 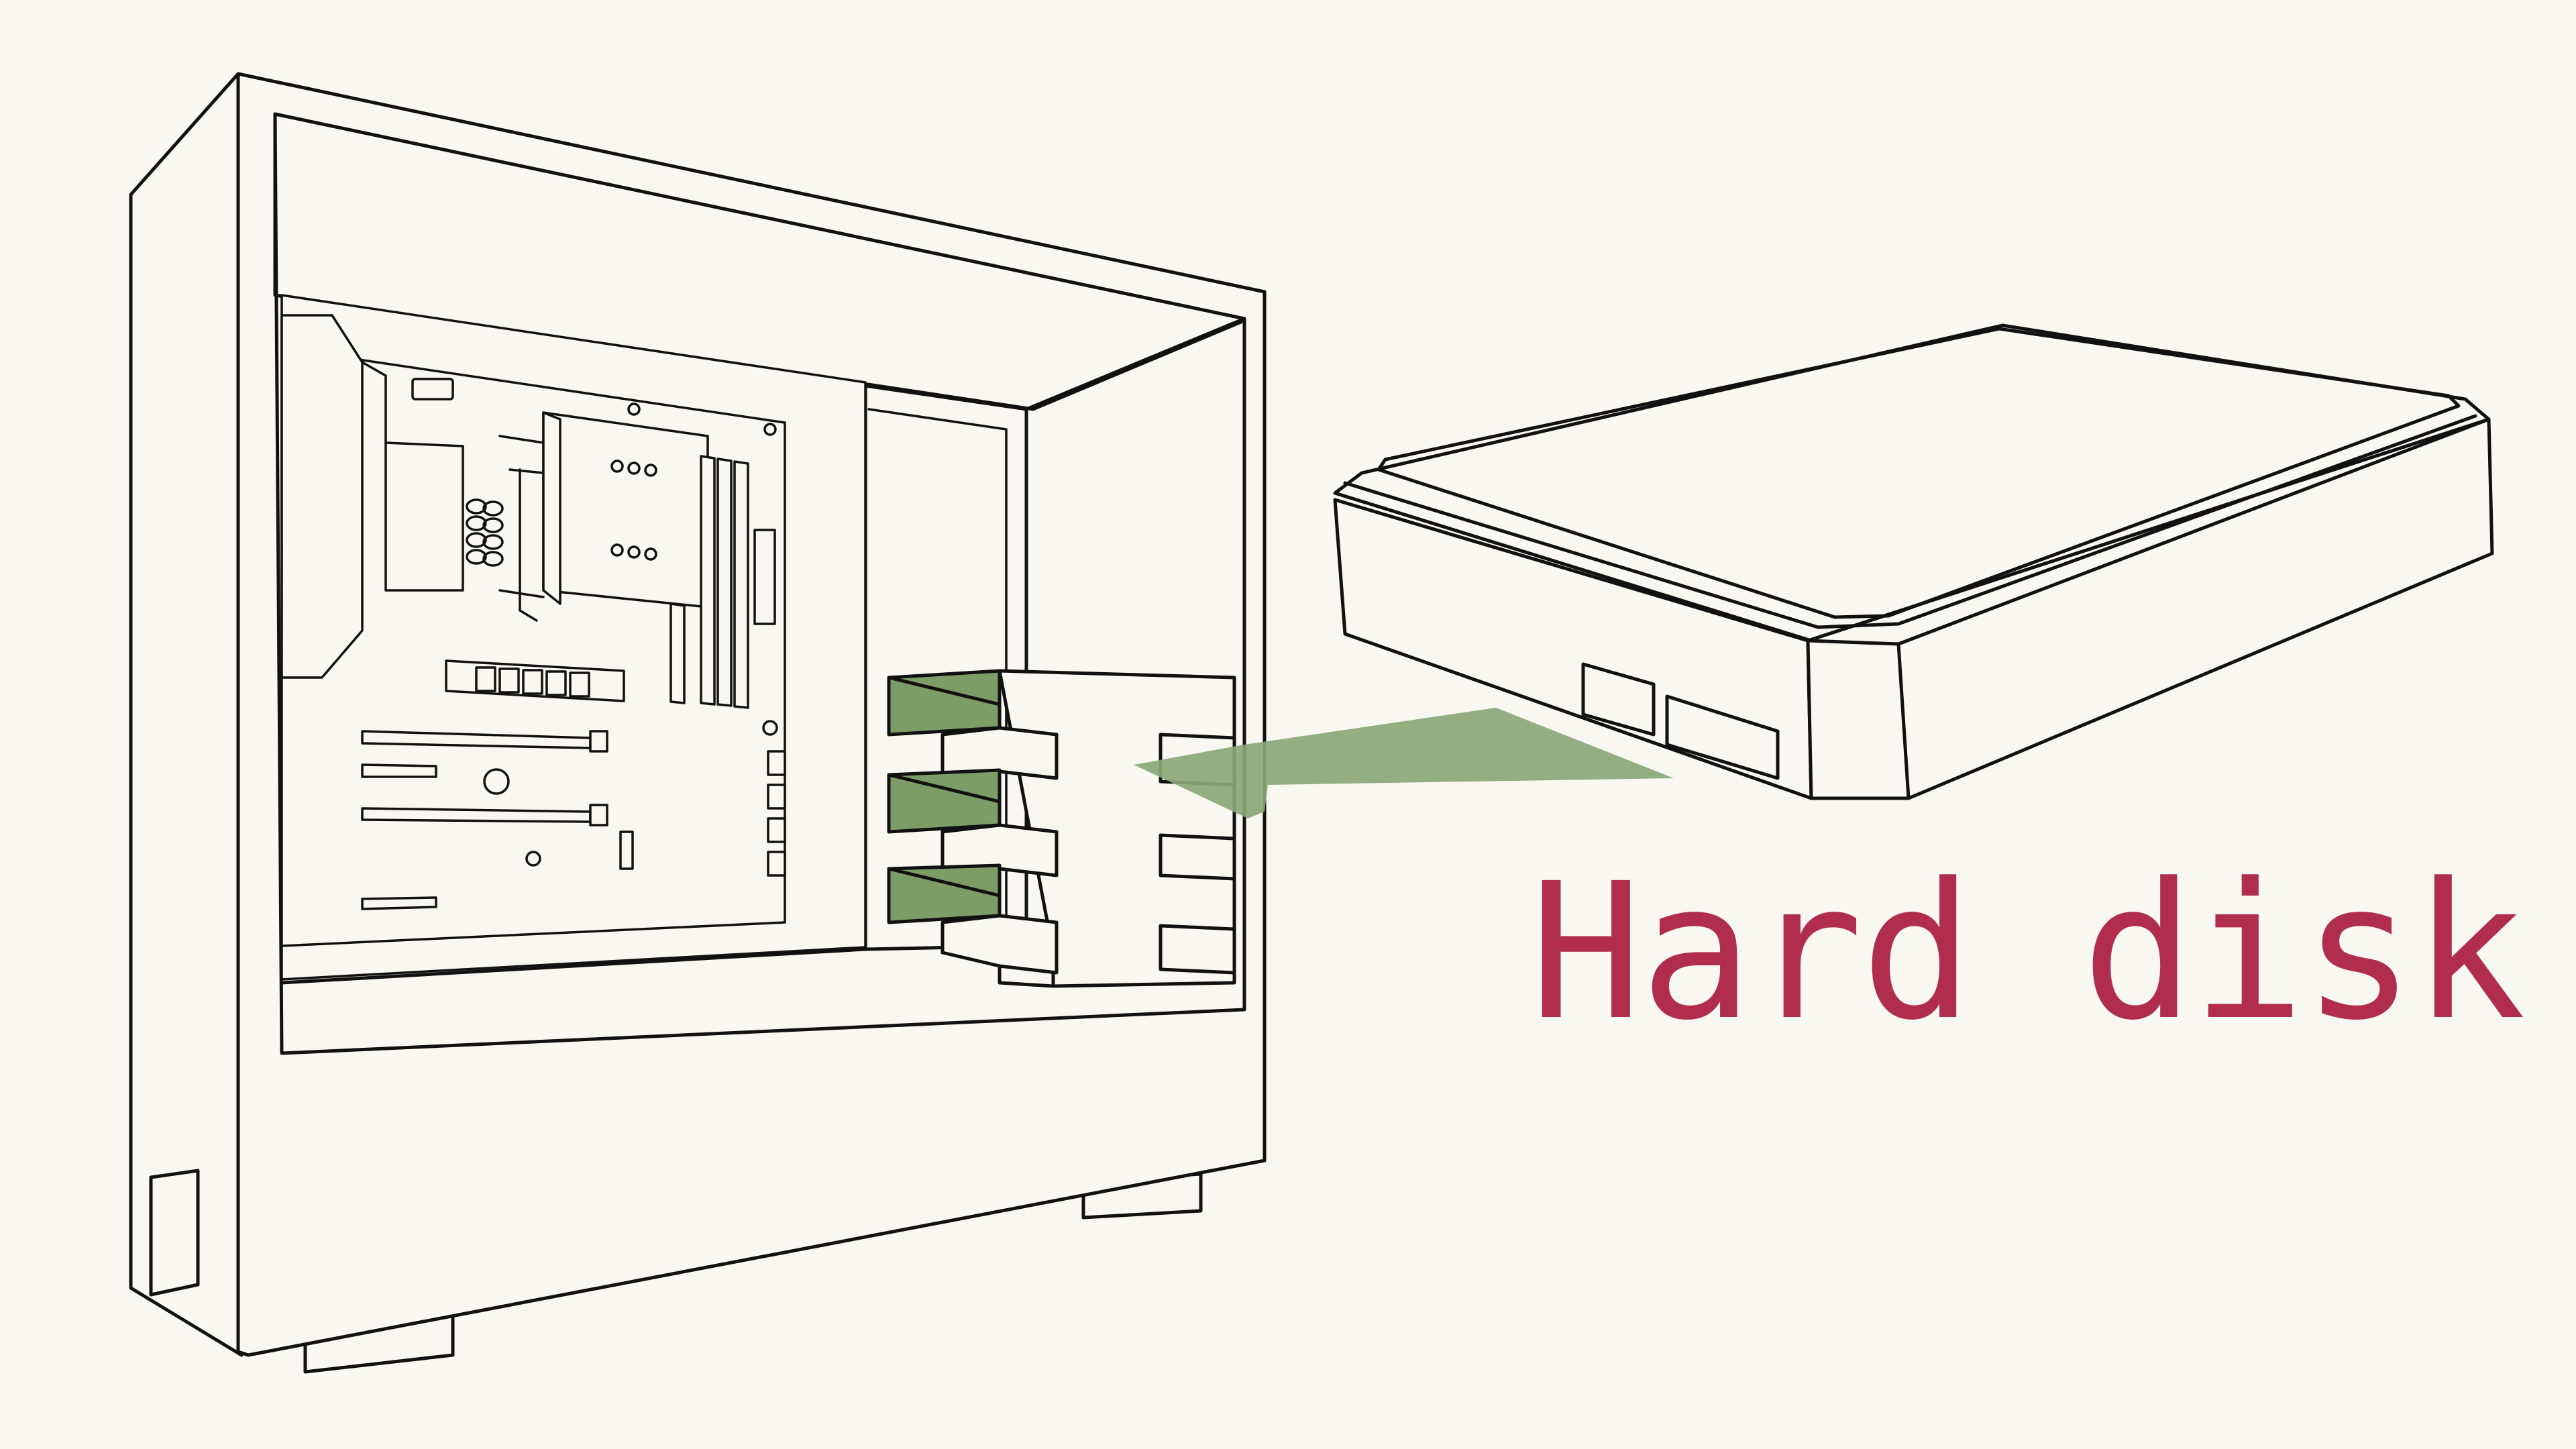 I want to click on front-io-slot, so click(x=174, y=1233).